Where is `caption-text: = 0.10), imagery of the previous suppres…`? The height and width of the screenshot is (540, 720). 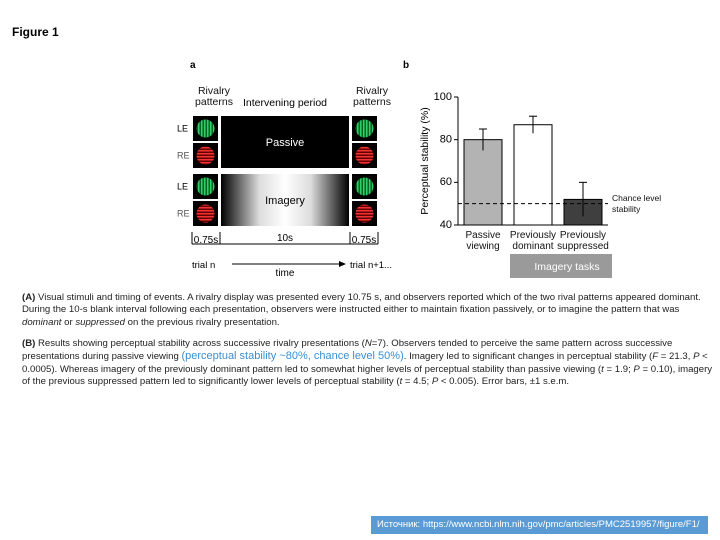 caption-text: = 0.10), imagery of the previous suppres… is located at coordinates (367, 375).